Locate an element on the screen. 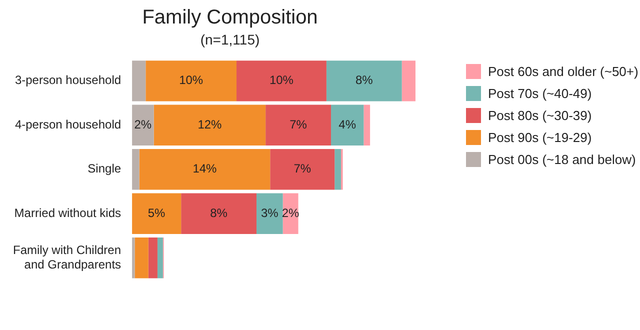  data-label: 4% is located at coordinates (347, 124).